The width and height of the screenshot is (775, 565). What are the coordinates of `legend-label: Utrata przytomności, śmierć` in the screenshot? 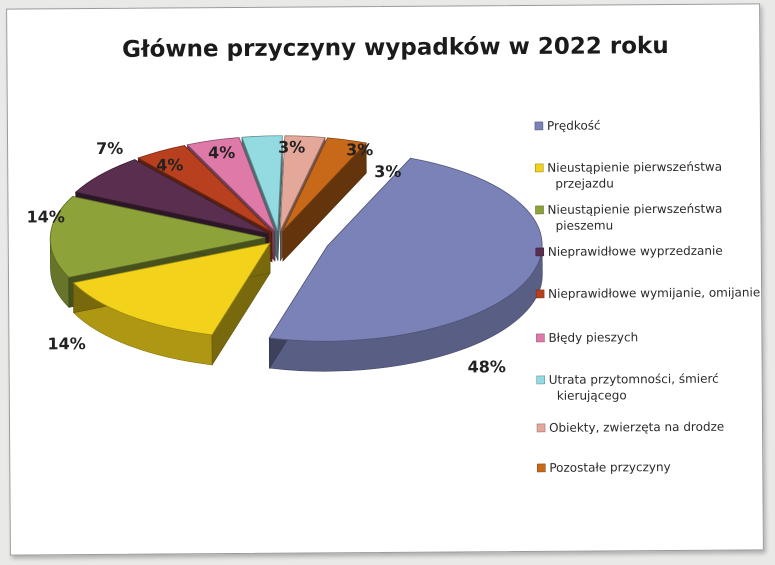 It's located at (634, 379).